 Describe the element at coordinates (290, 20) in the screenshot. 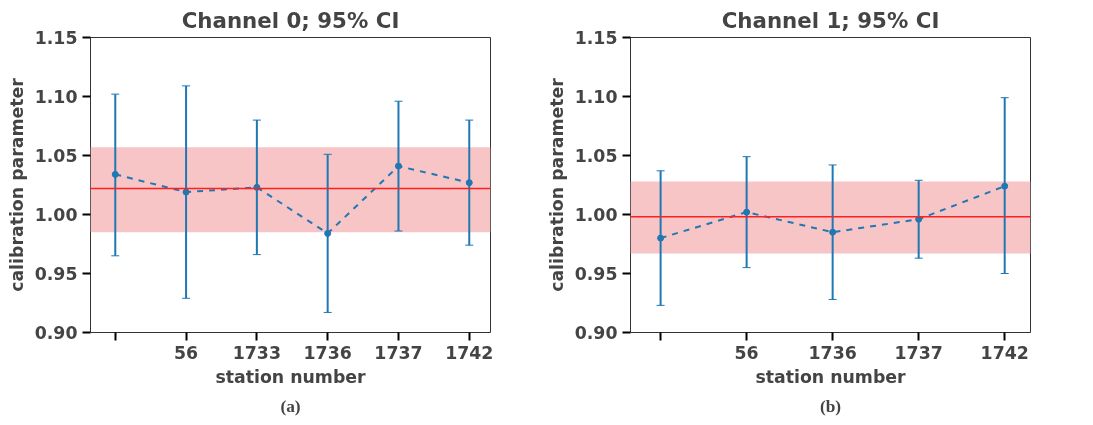

I see `chart-title: Channel 0; 95% CI` at that location.